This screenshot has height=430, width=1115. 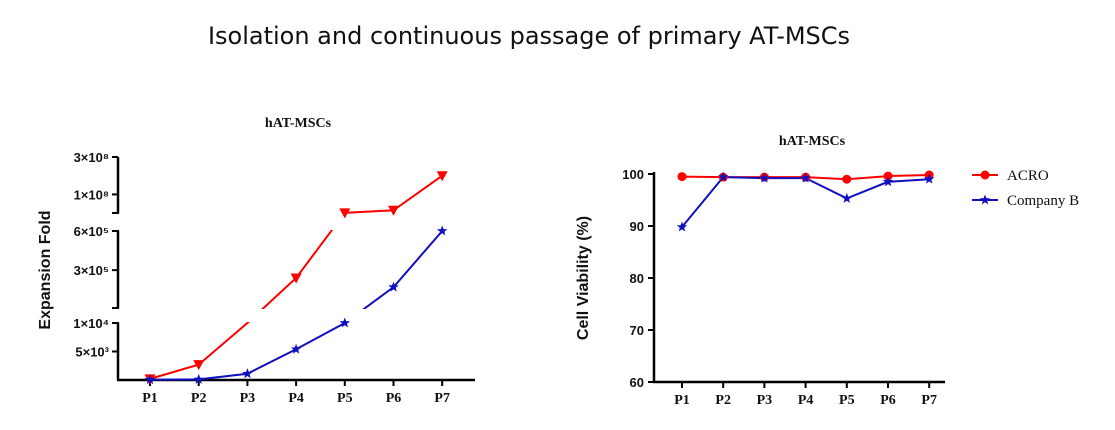 What do you see at coordinates (765, 400) in the screenshot?
I see `chart2-x-tick-label: P3` at bounding box center [765, 400].